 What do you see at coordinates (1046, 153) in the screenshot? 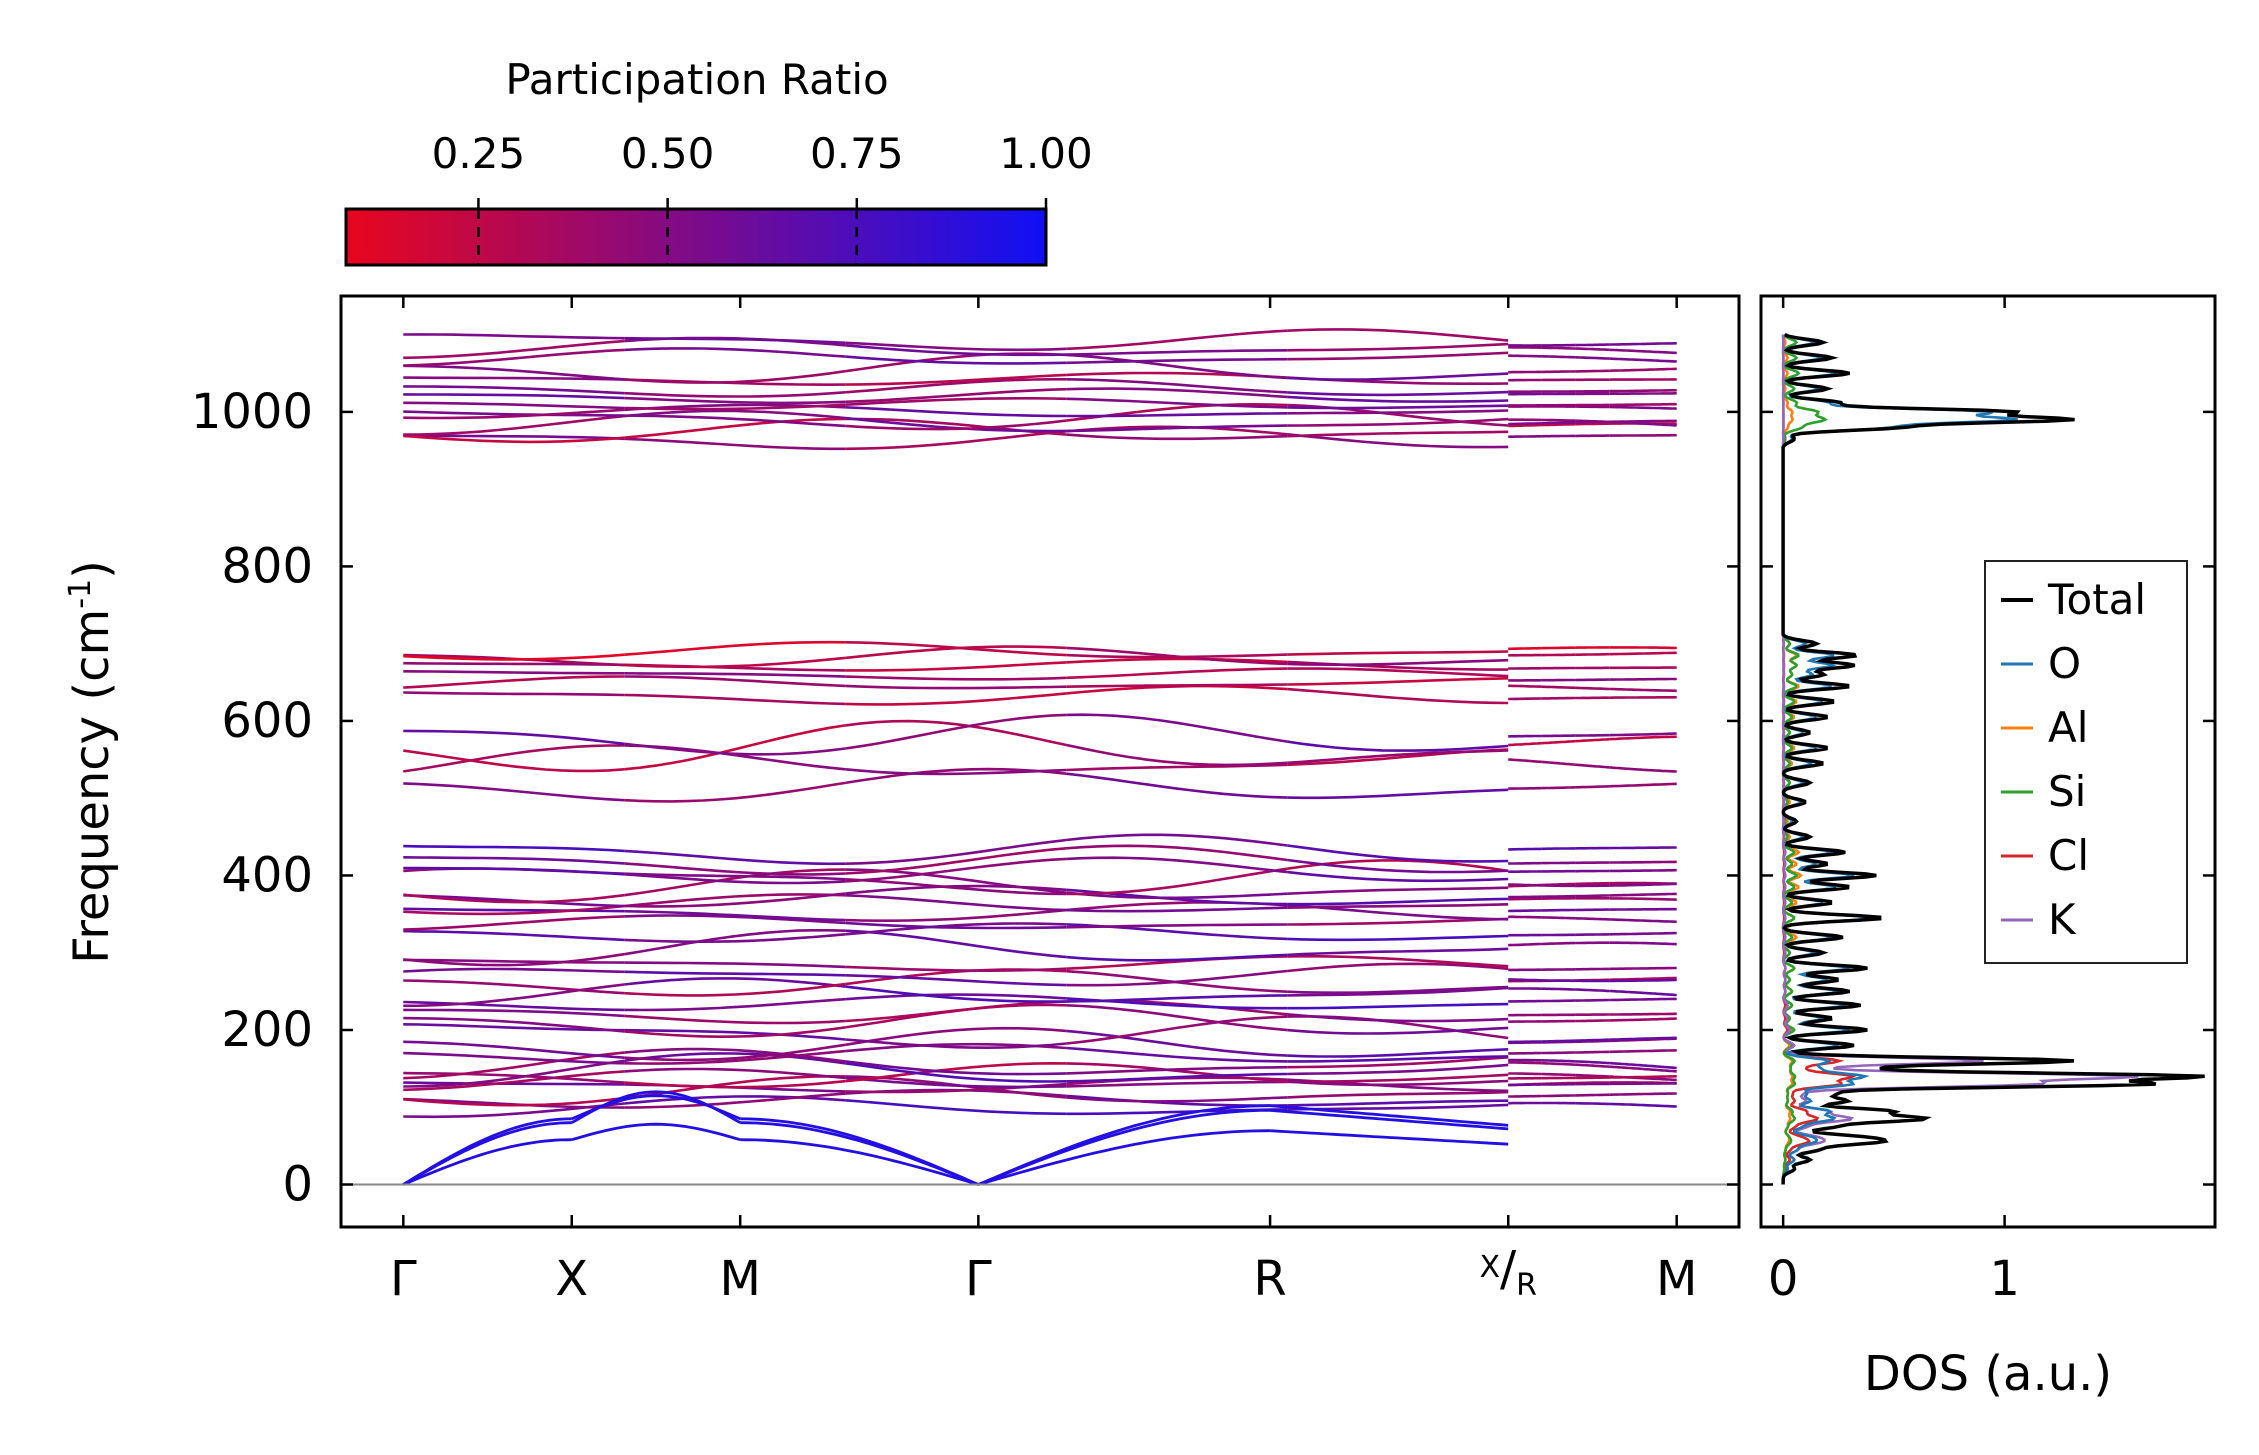
I see `colorbar-tick-label: 1.00` at bounding box center [1046, 153].